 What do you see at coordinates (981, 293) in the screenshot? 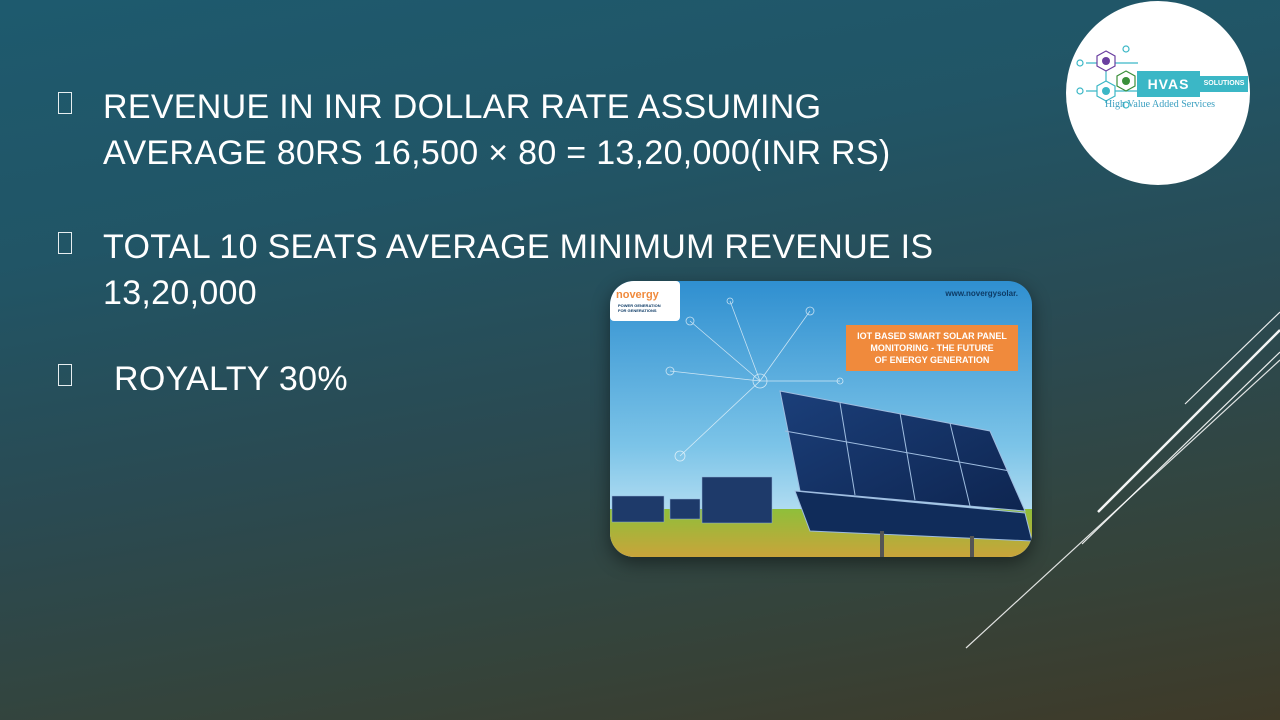
I see `image-url-text: www.novergysolar.` at bounding box center [981, 293].